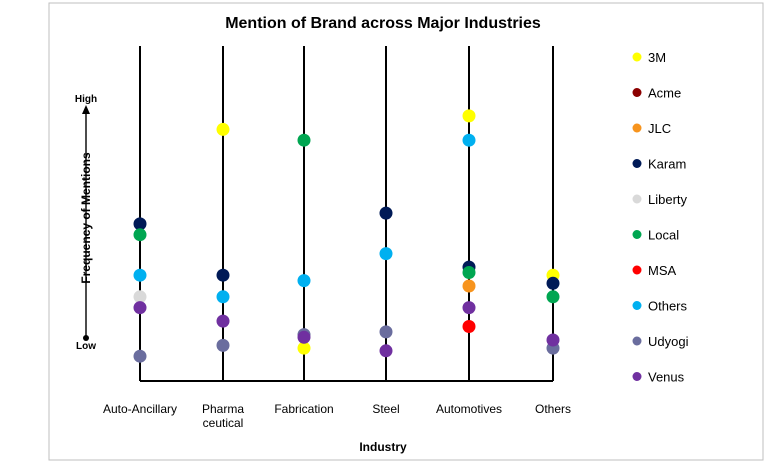  Describe the element at coordinates (657, 57) in the screenshot. I see `legend-entry: 3M` at that location.